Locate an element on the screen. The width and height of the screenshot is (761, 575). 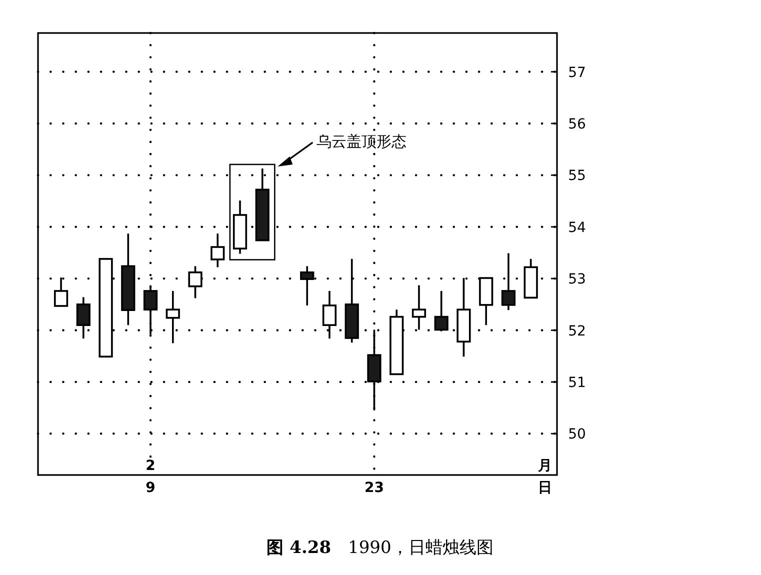
annotation: 2 is located at coordinates (151, 466).